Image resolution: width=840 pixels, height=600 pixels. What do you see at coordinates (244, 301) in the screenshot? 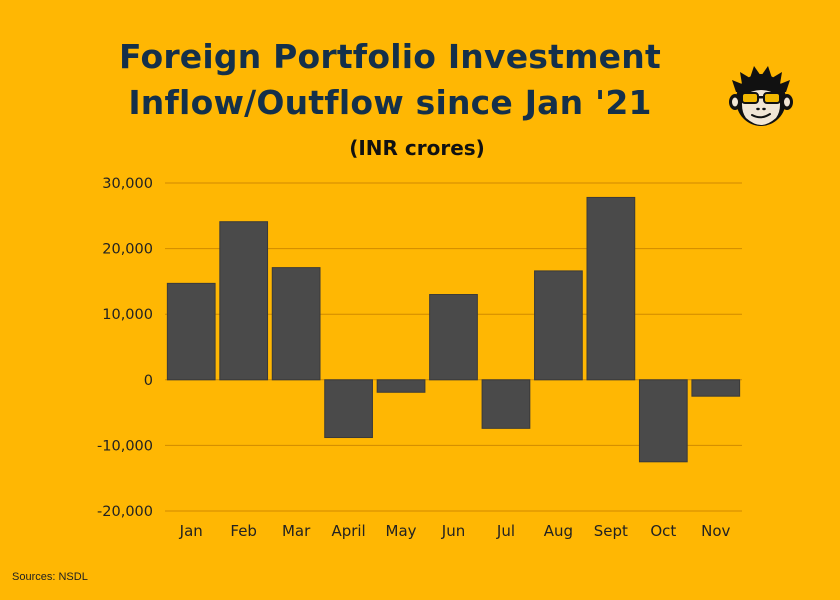
I see `bar-feb` at bounding box center [244, 301].